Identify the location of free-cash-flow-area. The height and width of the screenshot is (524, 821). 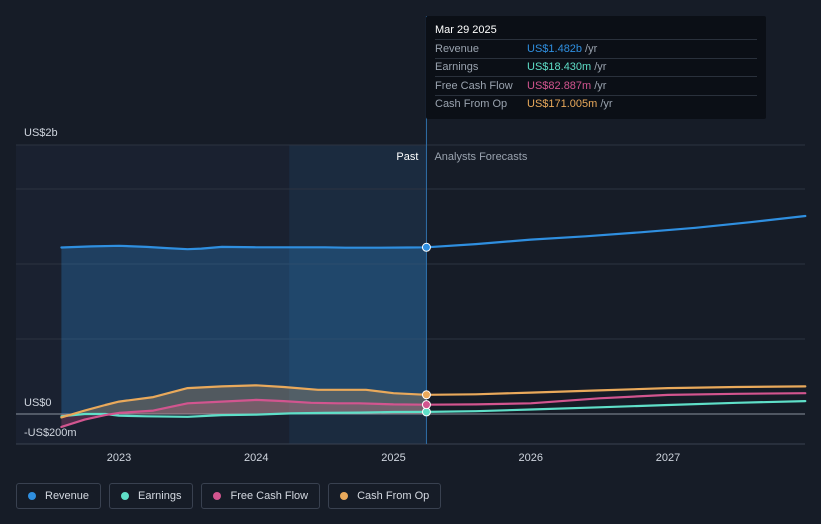
(244, 413).